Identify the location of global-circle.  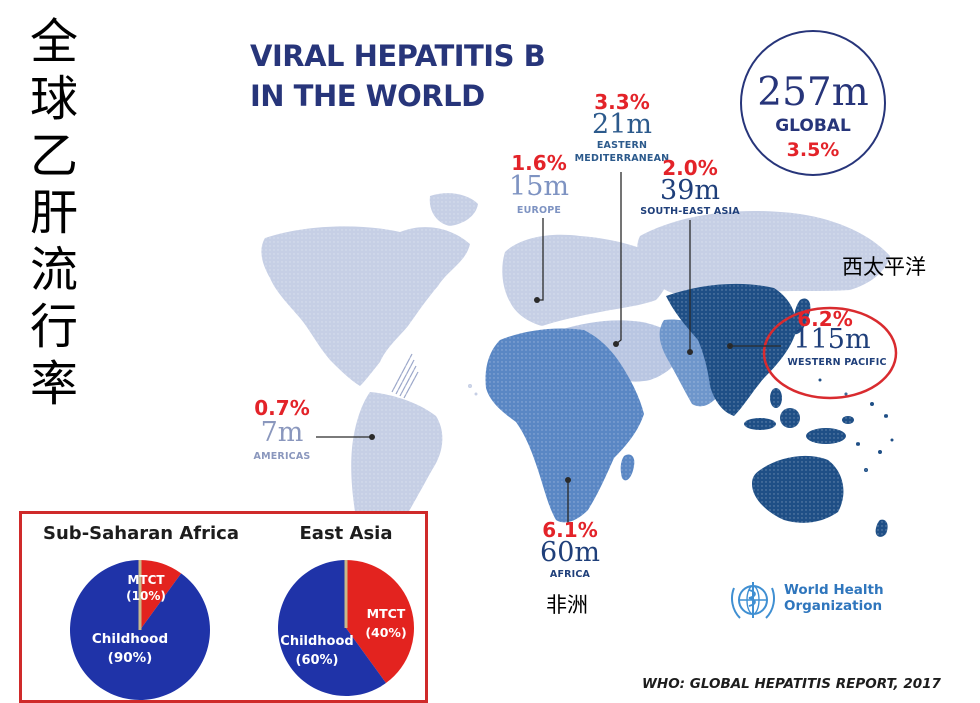
(813, 103).